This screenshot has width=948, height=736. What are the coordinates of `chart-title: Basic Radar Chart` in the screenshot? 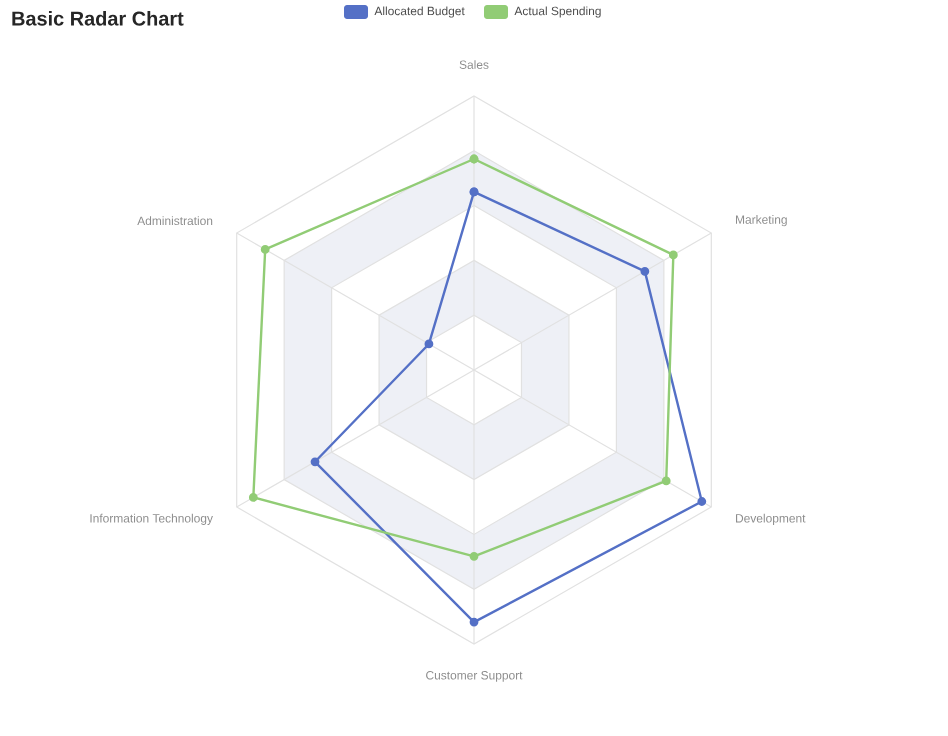 It's located at (98, 18).